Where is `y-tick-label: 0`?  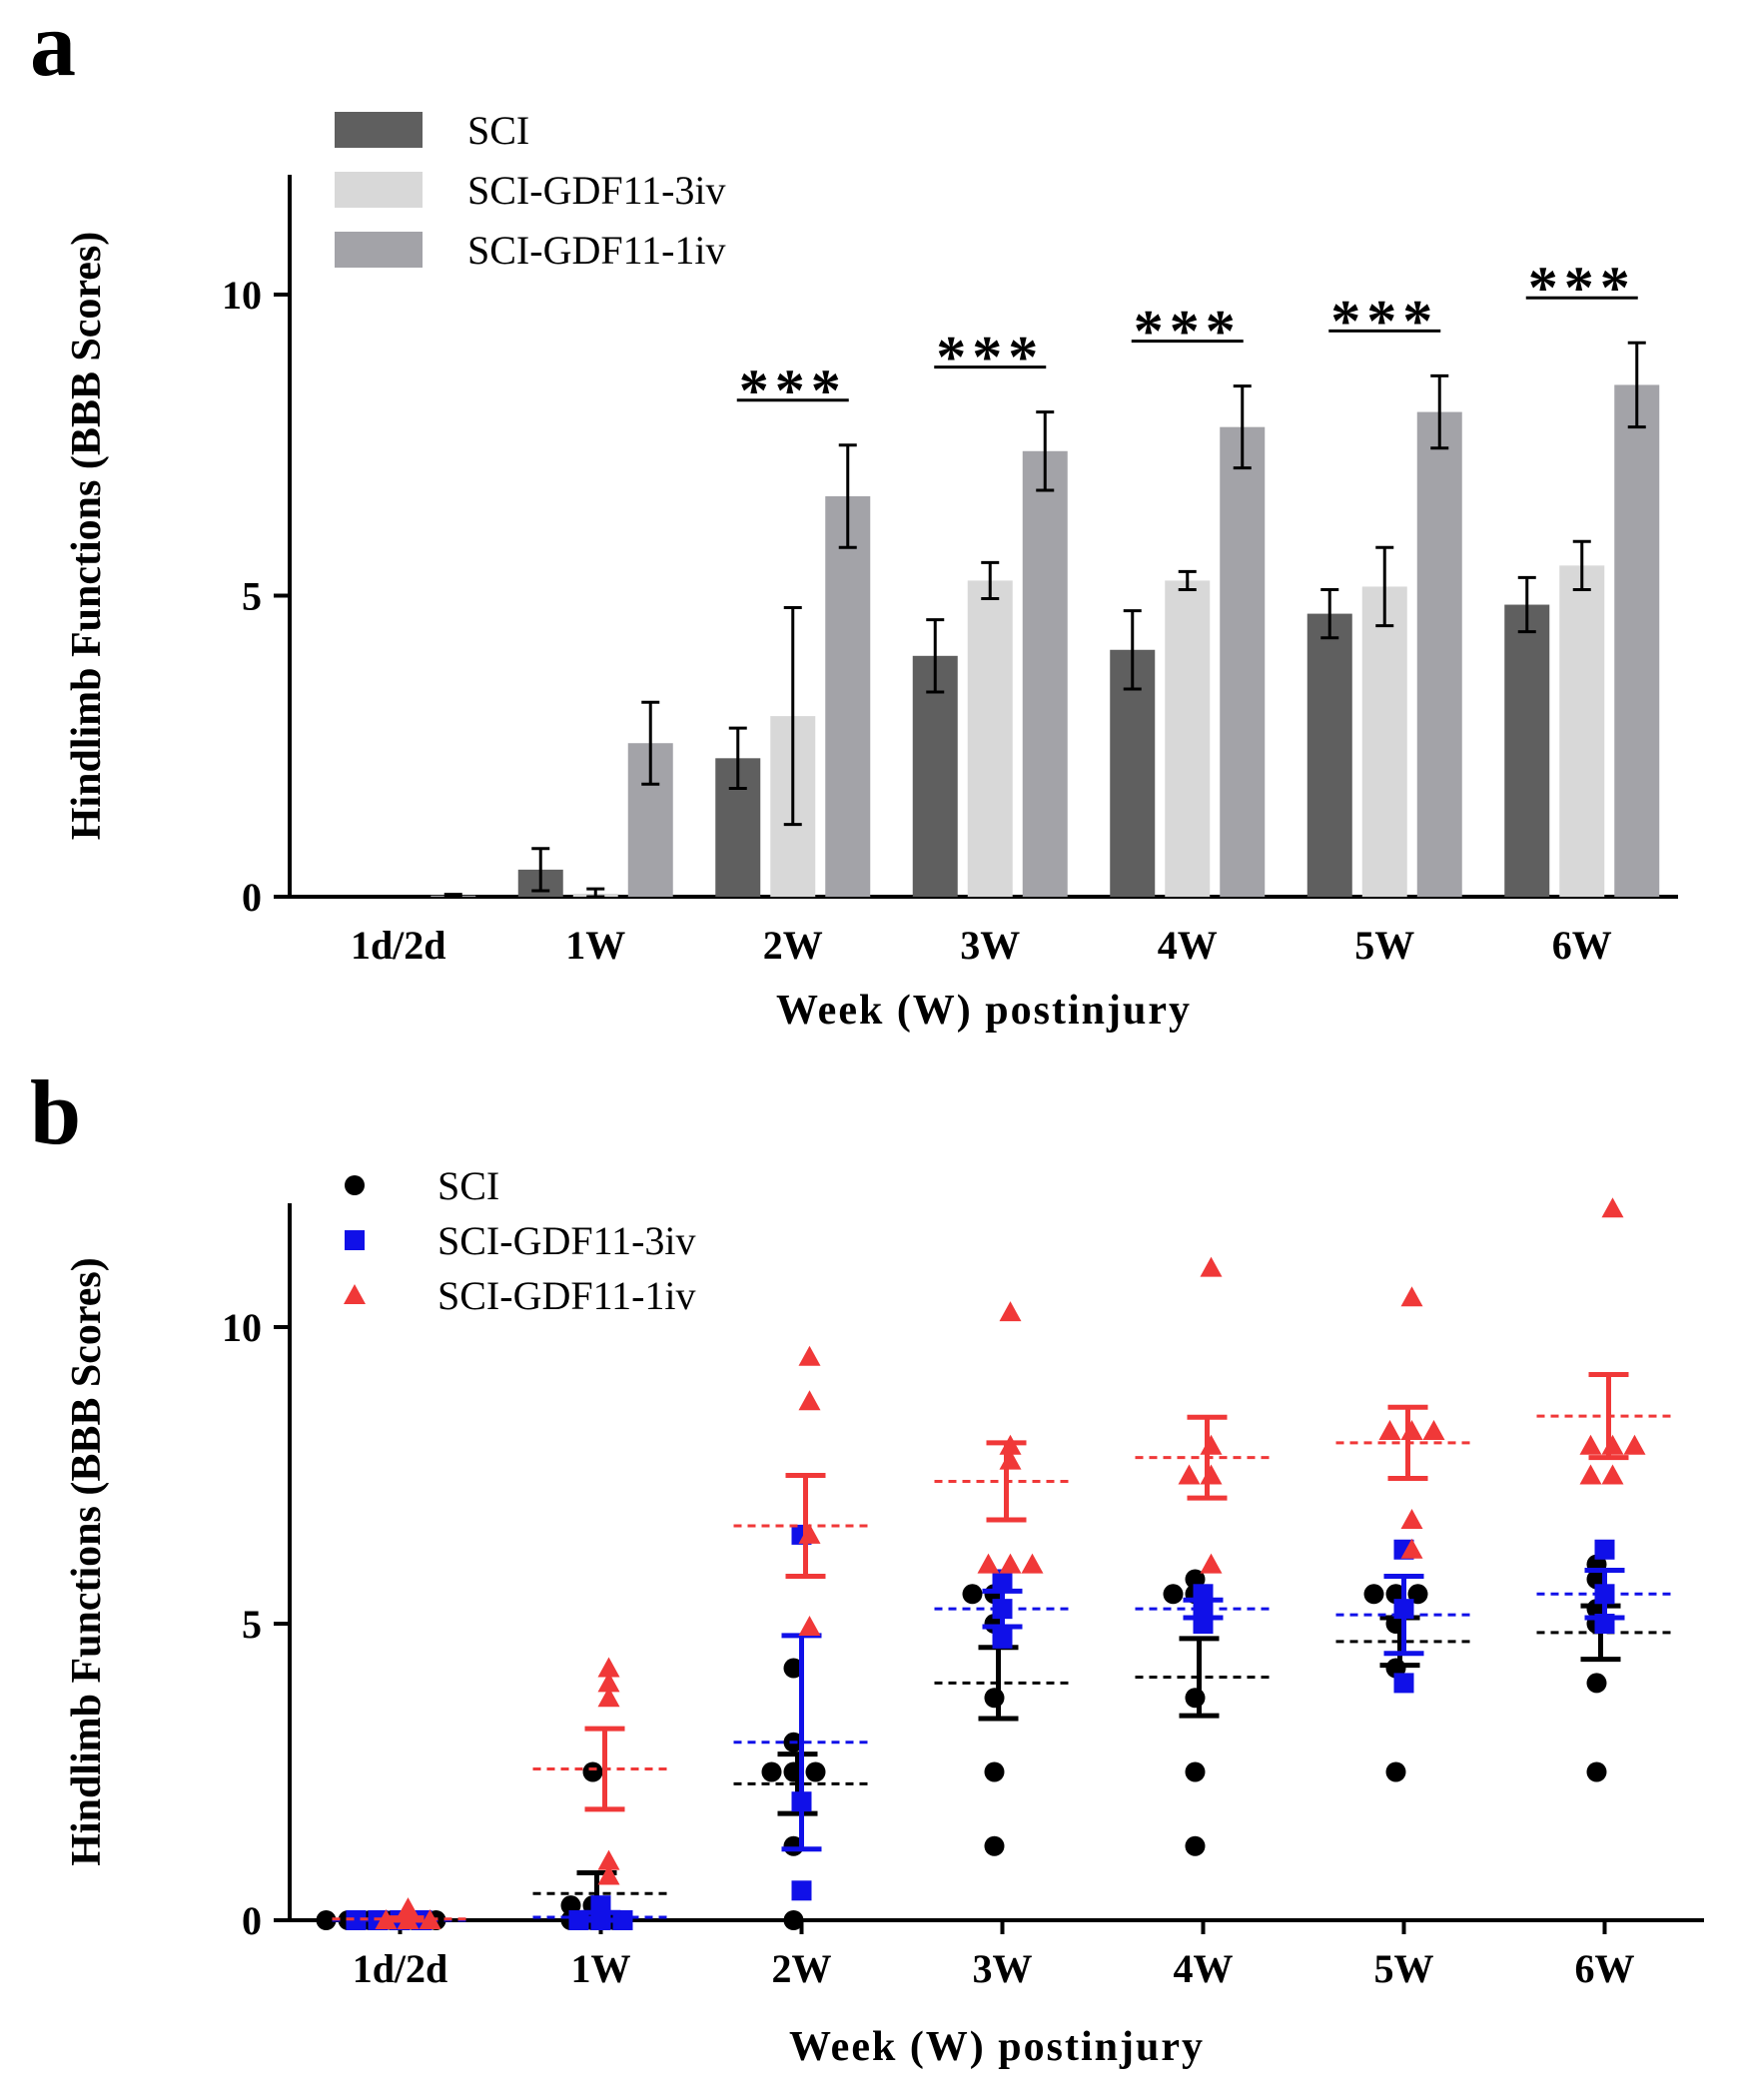
y-tick-label: 0 is located at coordinates (252, 897).